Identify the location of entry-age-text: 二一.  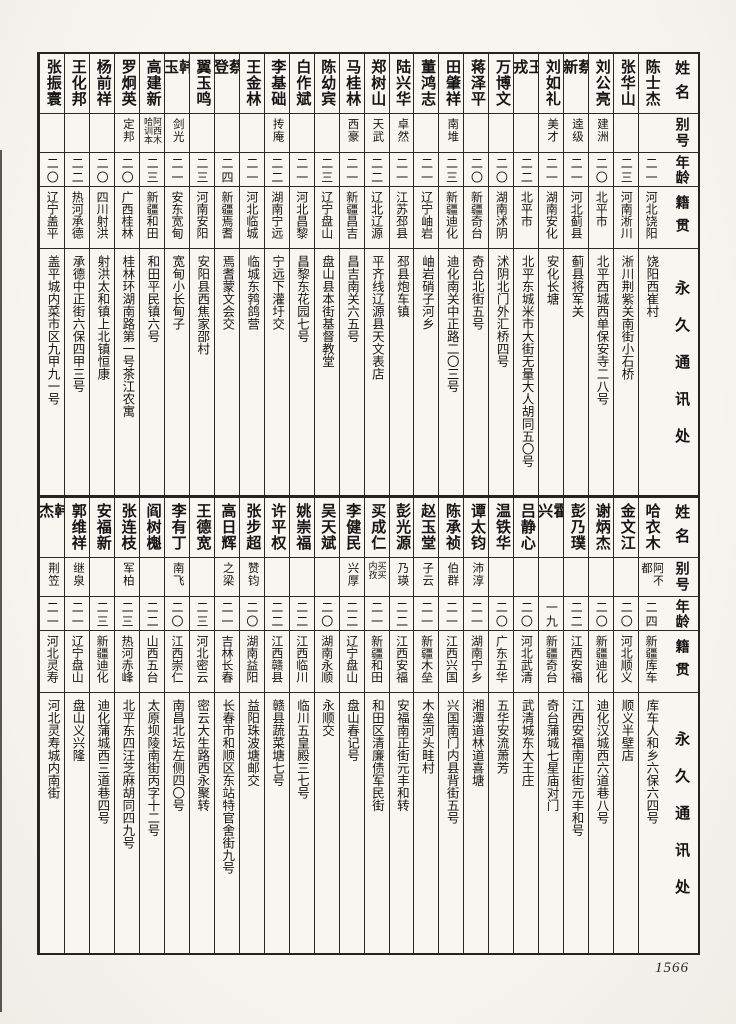
(426, 615).